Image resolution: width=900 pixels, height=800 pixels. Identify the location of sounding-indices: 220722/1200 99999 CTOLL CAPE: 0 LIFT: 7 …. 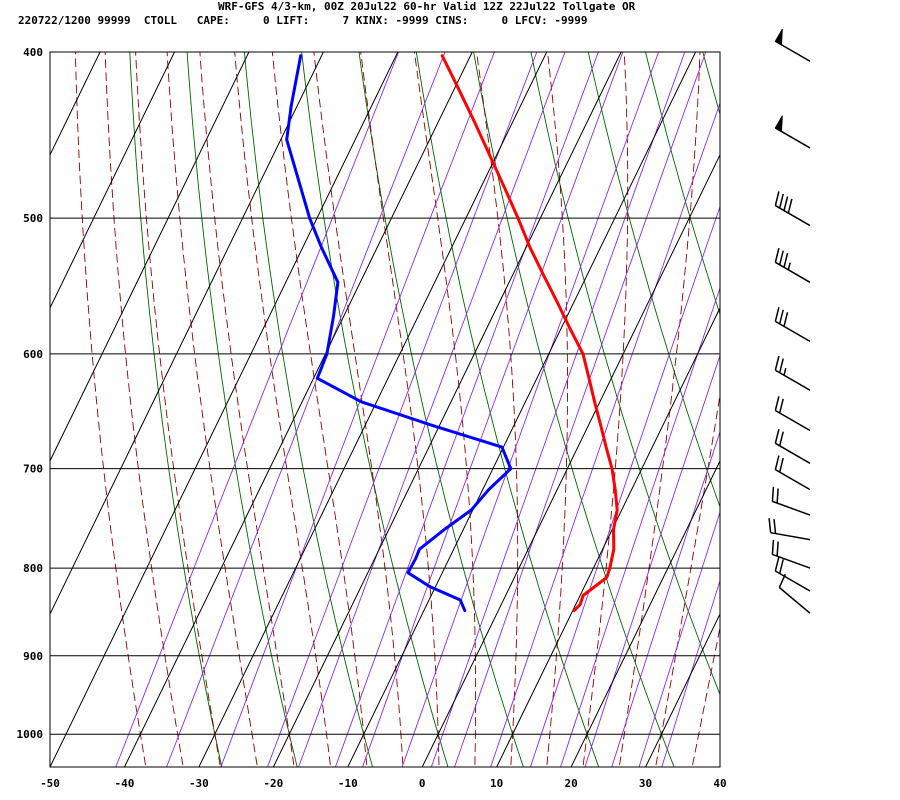
(303, 20).